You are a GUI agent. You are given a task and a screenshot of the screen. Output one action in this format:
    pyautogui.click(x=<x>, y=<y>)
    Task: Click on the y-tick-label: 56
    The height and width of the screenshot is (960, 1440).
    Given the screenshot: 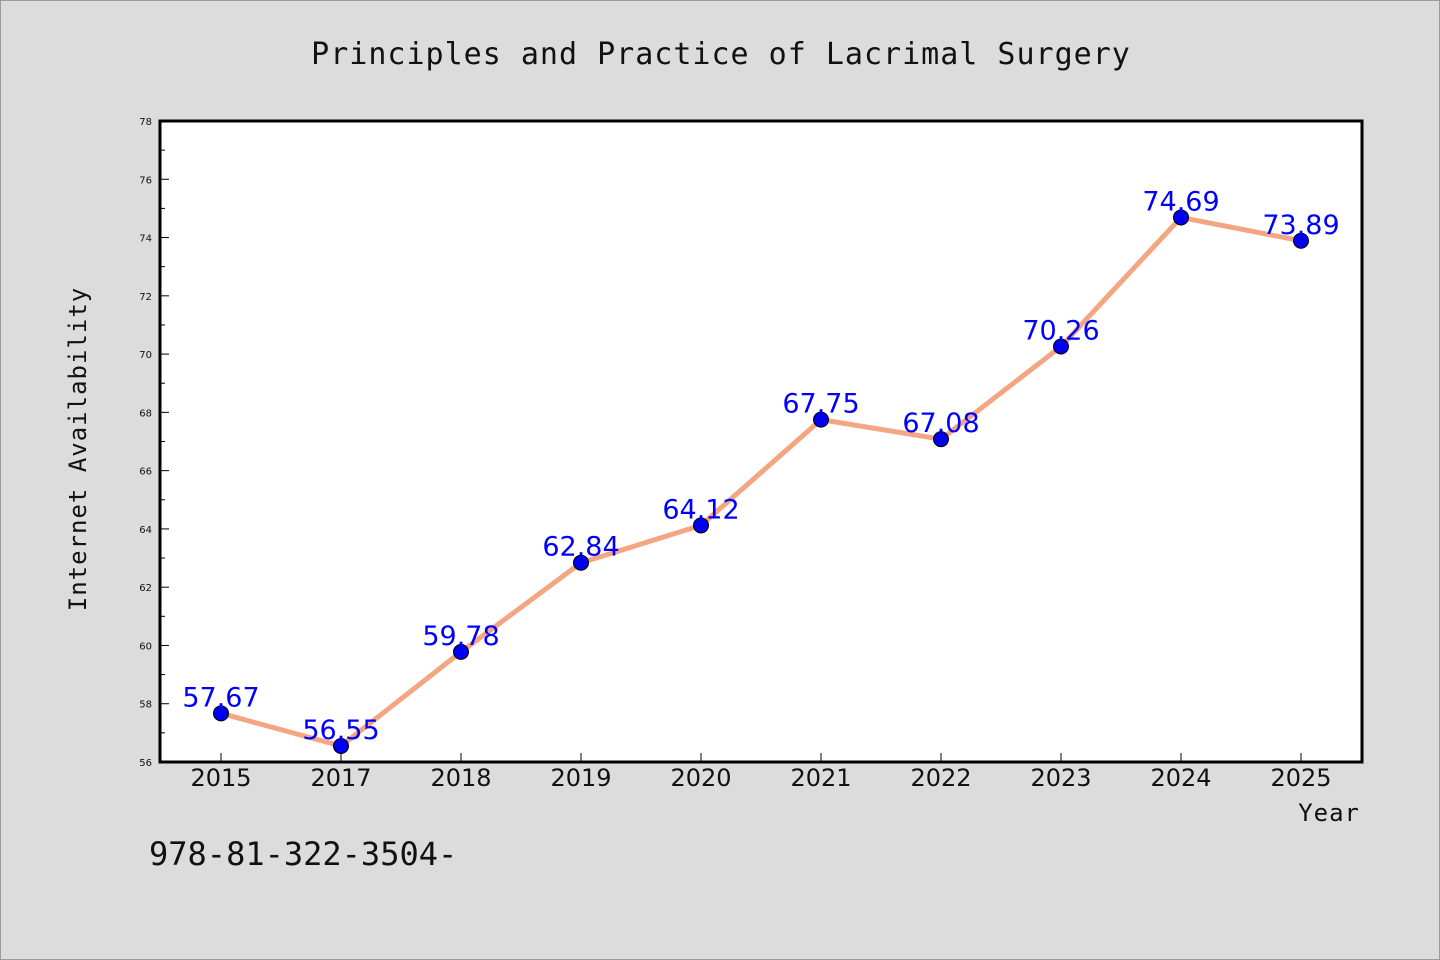 What is the action you would take?
    pyautogui.click(x=145, y=763)
    